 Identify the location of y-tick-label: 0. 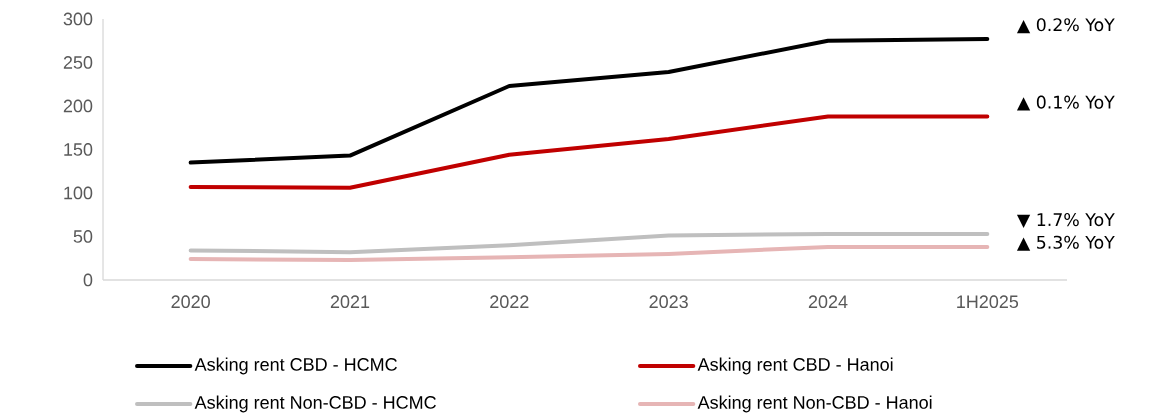
(88, 280).